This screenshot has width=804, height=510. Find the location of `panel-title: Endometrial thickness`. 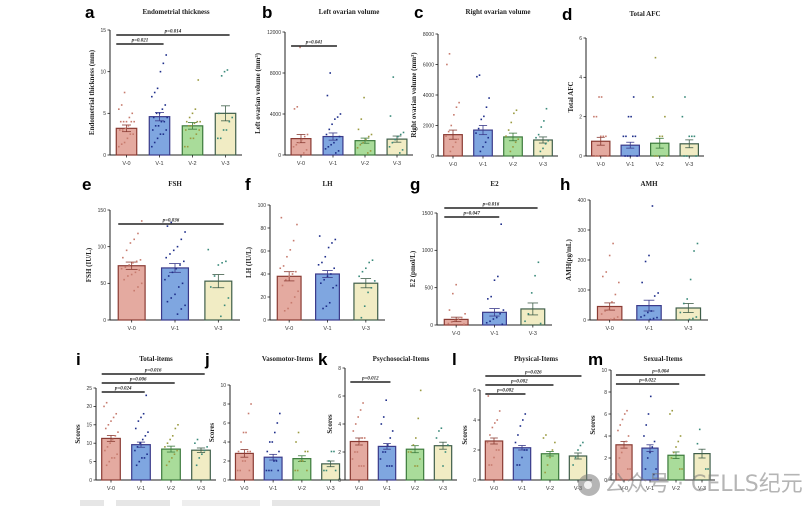

panel-title: Endometrial thickness is located at coordinates (175, 12).